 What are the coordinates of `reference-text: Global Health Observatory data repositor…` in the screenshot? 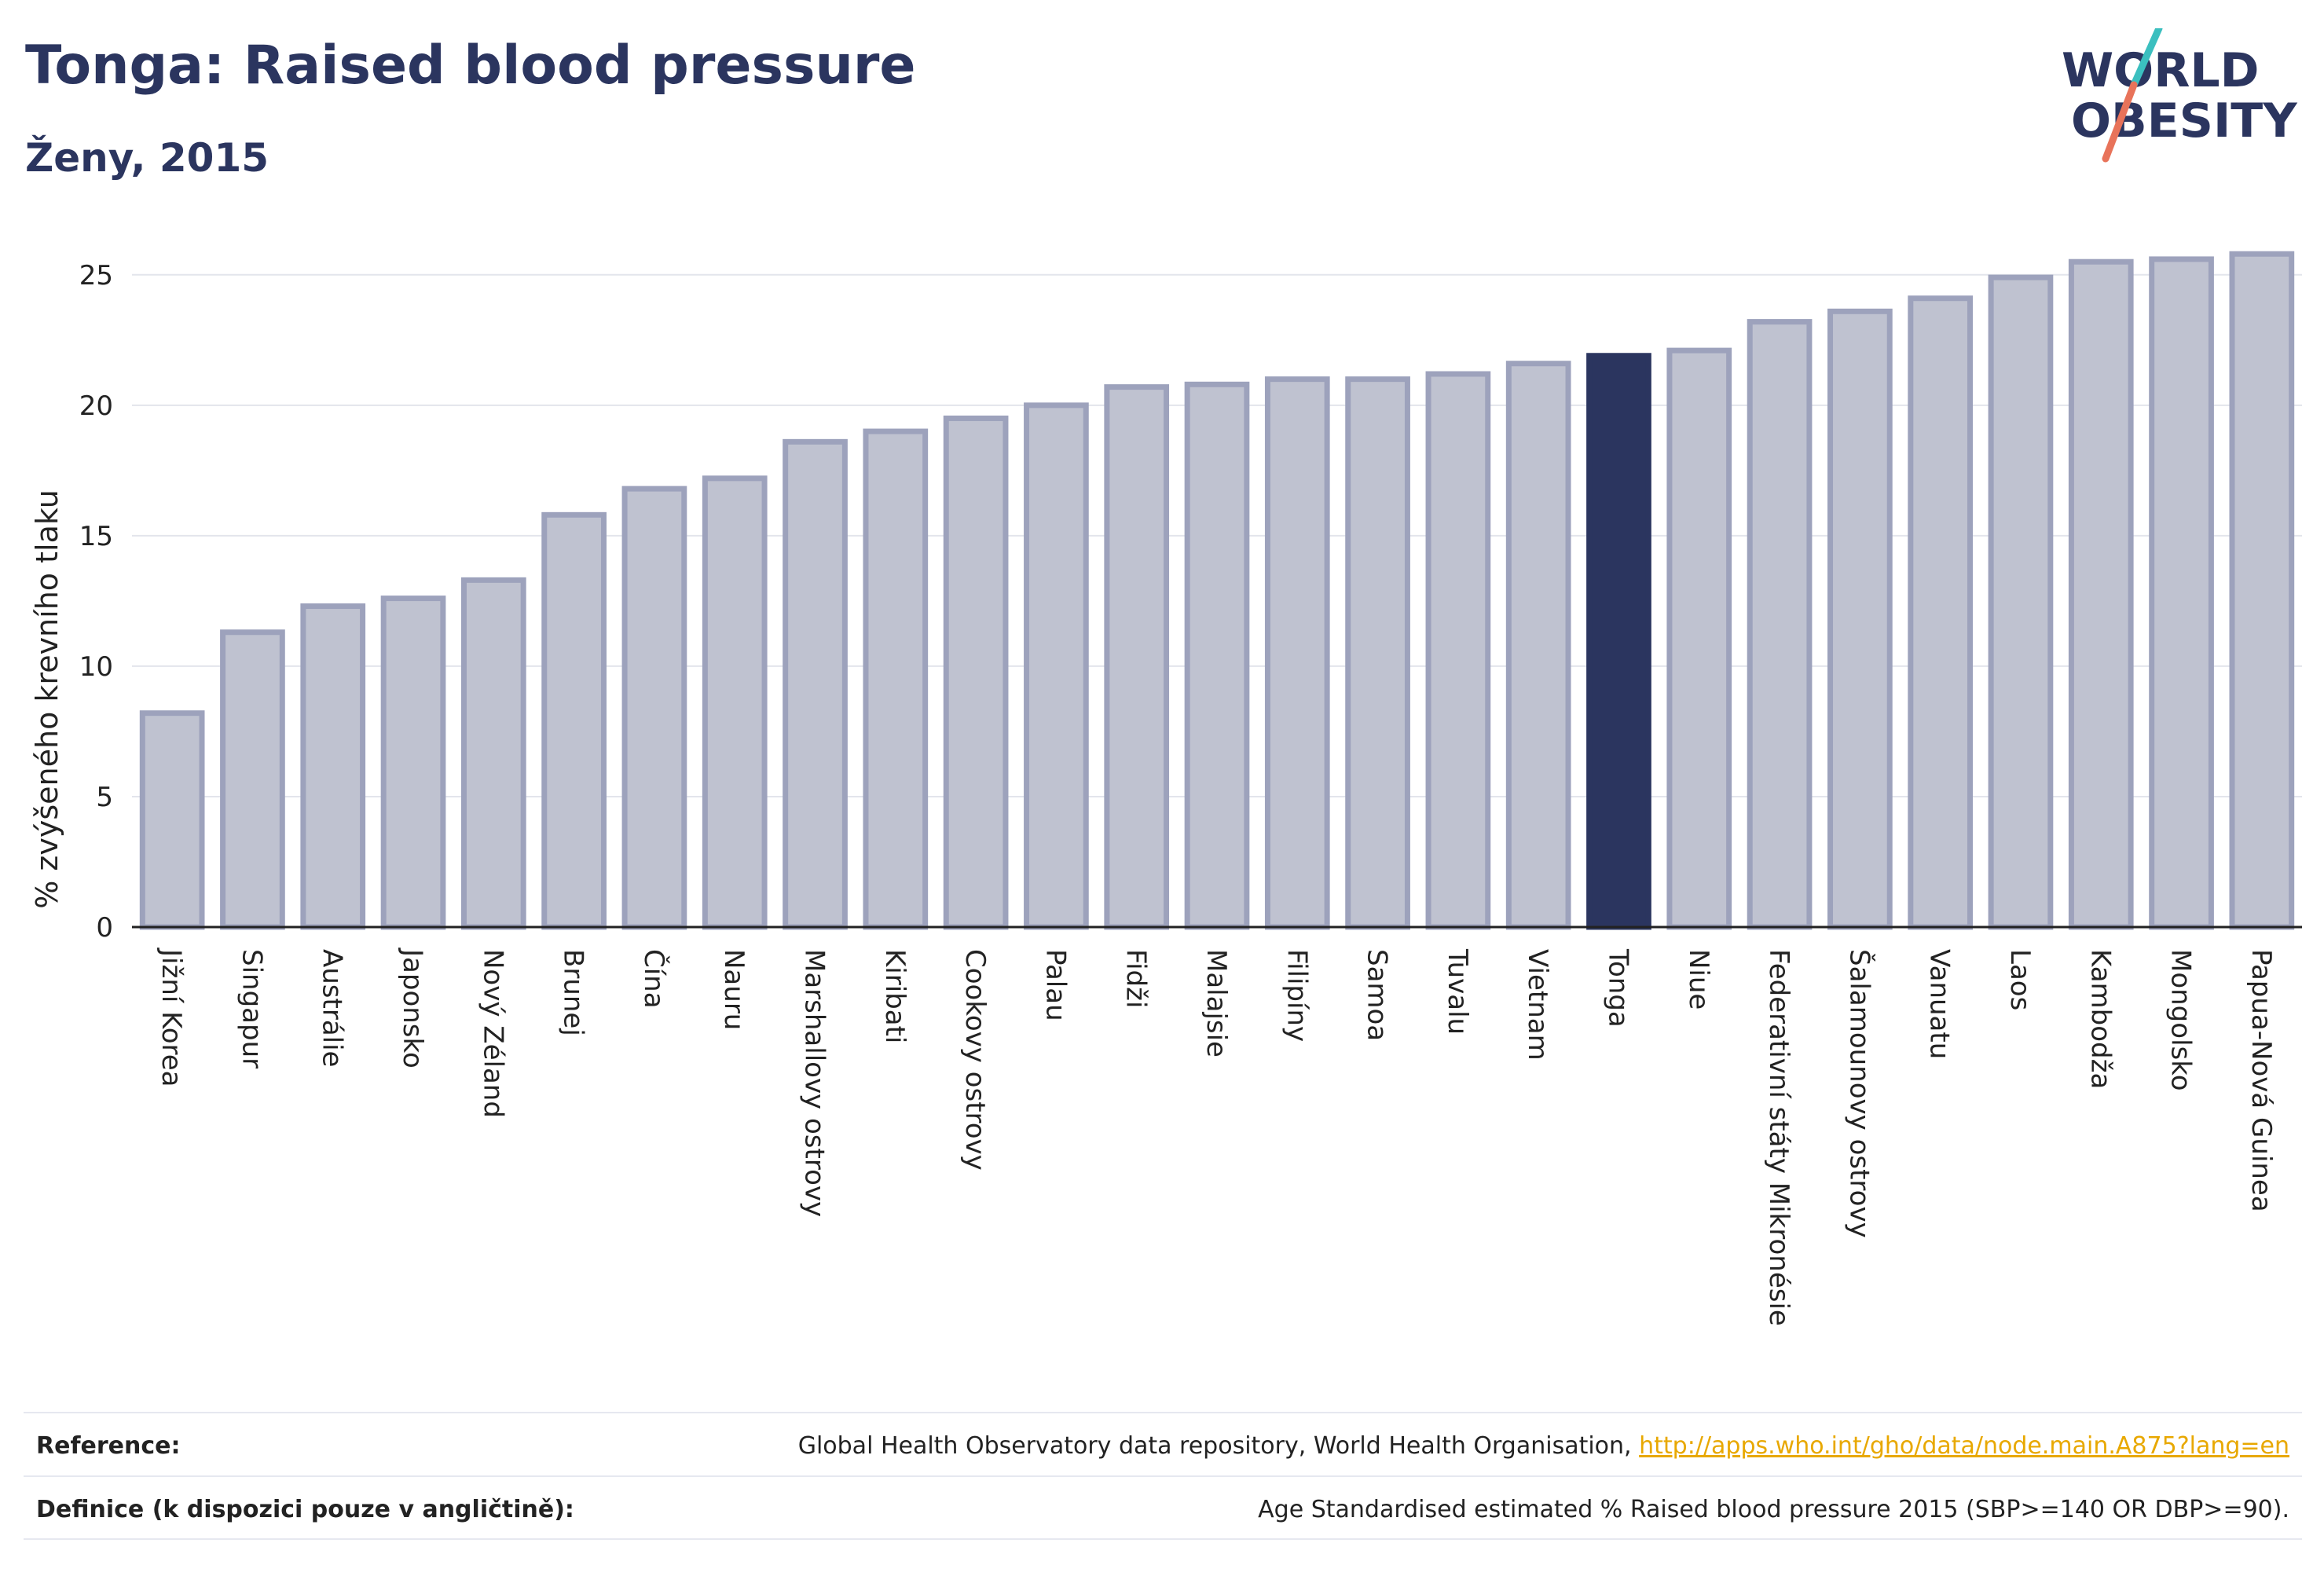 It's located at (1214, 1446).